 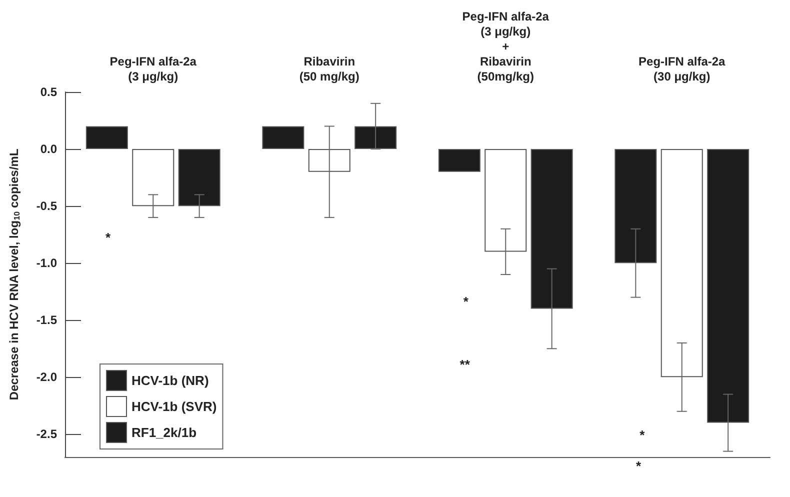 I want to click on y-tick-label: -1.5, so click(x=47, y=320).